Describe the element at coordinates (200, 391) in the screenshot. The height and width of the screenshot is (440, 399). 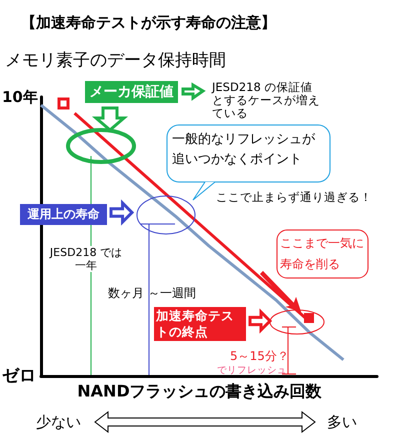
I see `x-axis-title: NANDフラッシュの書き込み回数` at that location.